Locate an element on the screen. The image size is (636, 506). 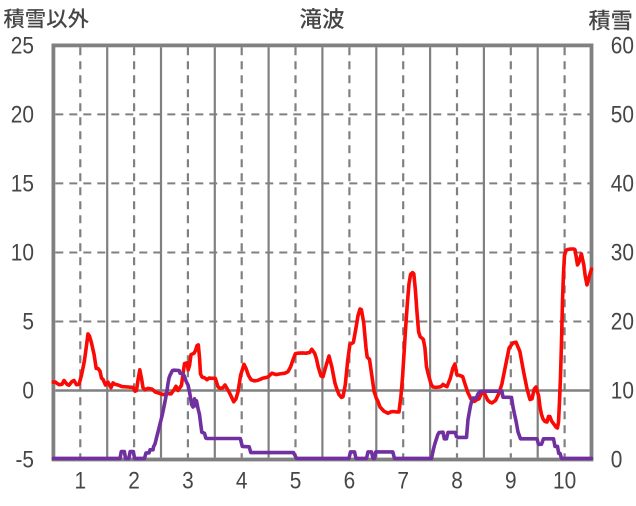
svg-text: 8 is located at coordinates (457, 481).